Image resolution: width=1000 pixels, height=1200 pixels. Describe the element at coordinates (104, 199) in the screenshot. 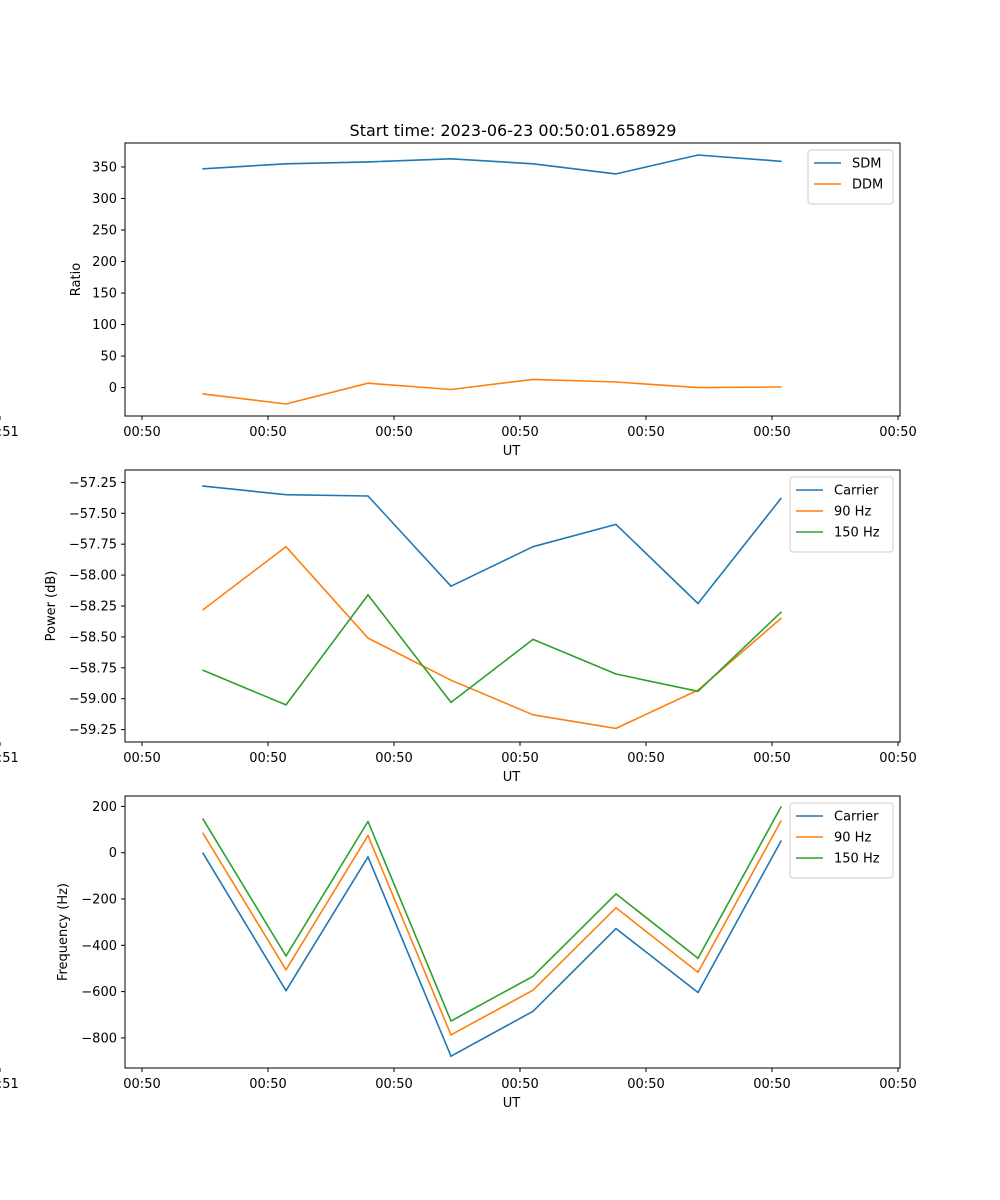

I see `y-tick-label: 300` at that location.